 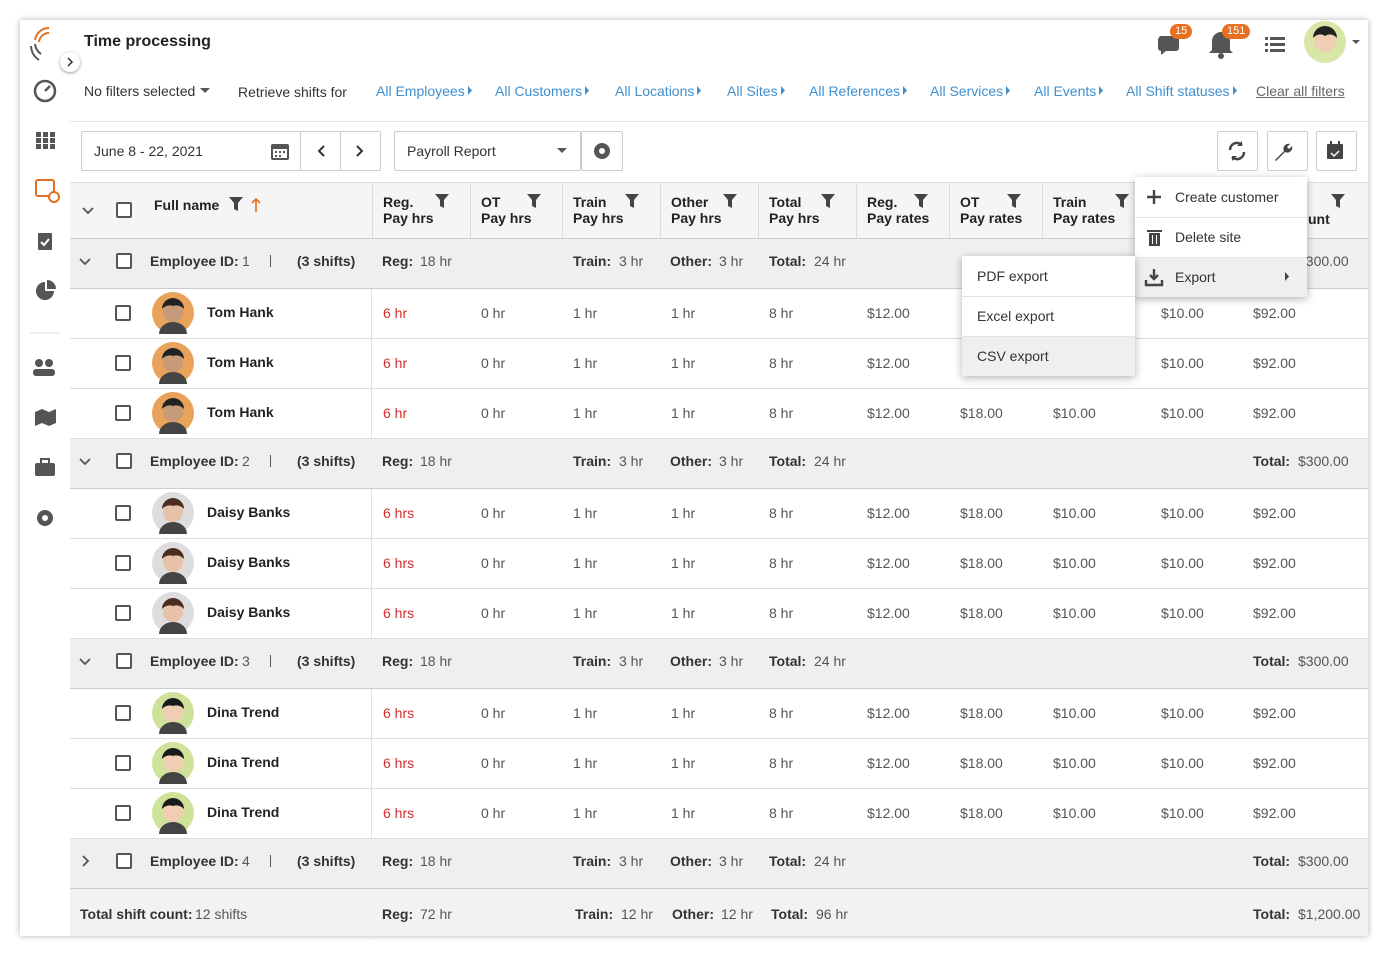 What do you see at coordinates (1012, 276) in the screenshot?
I see `submenu-item: PDF export` at bounding box center [1012, 276].